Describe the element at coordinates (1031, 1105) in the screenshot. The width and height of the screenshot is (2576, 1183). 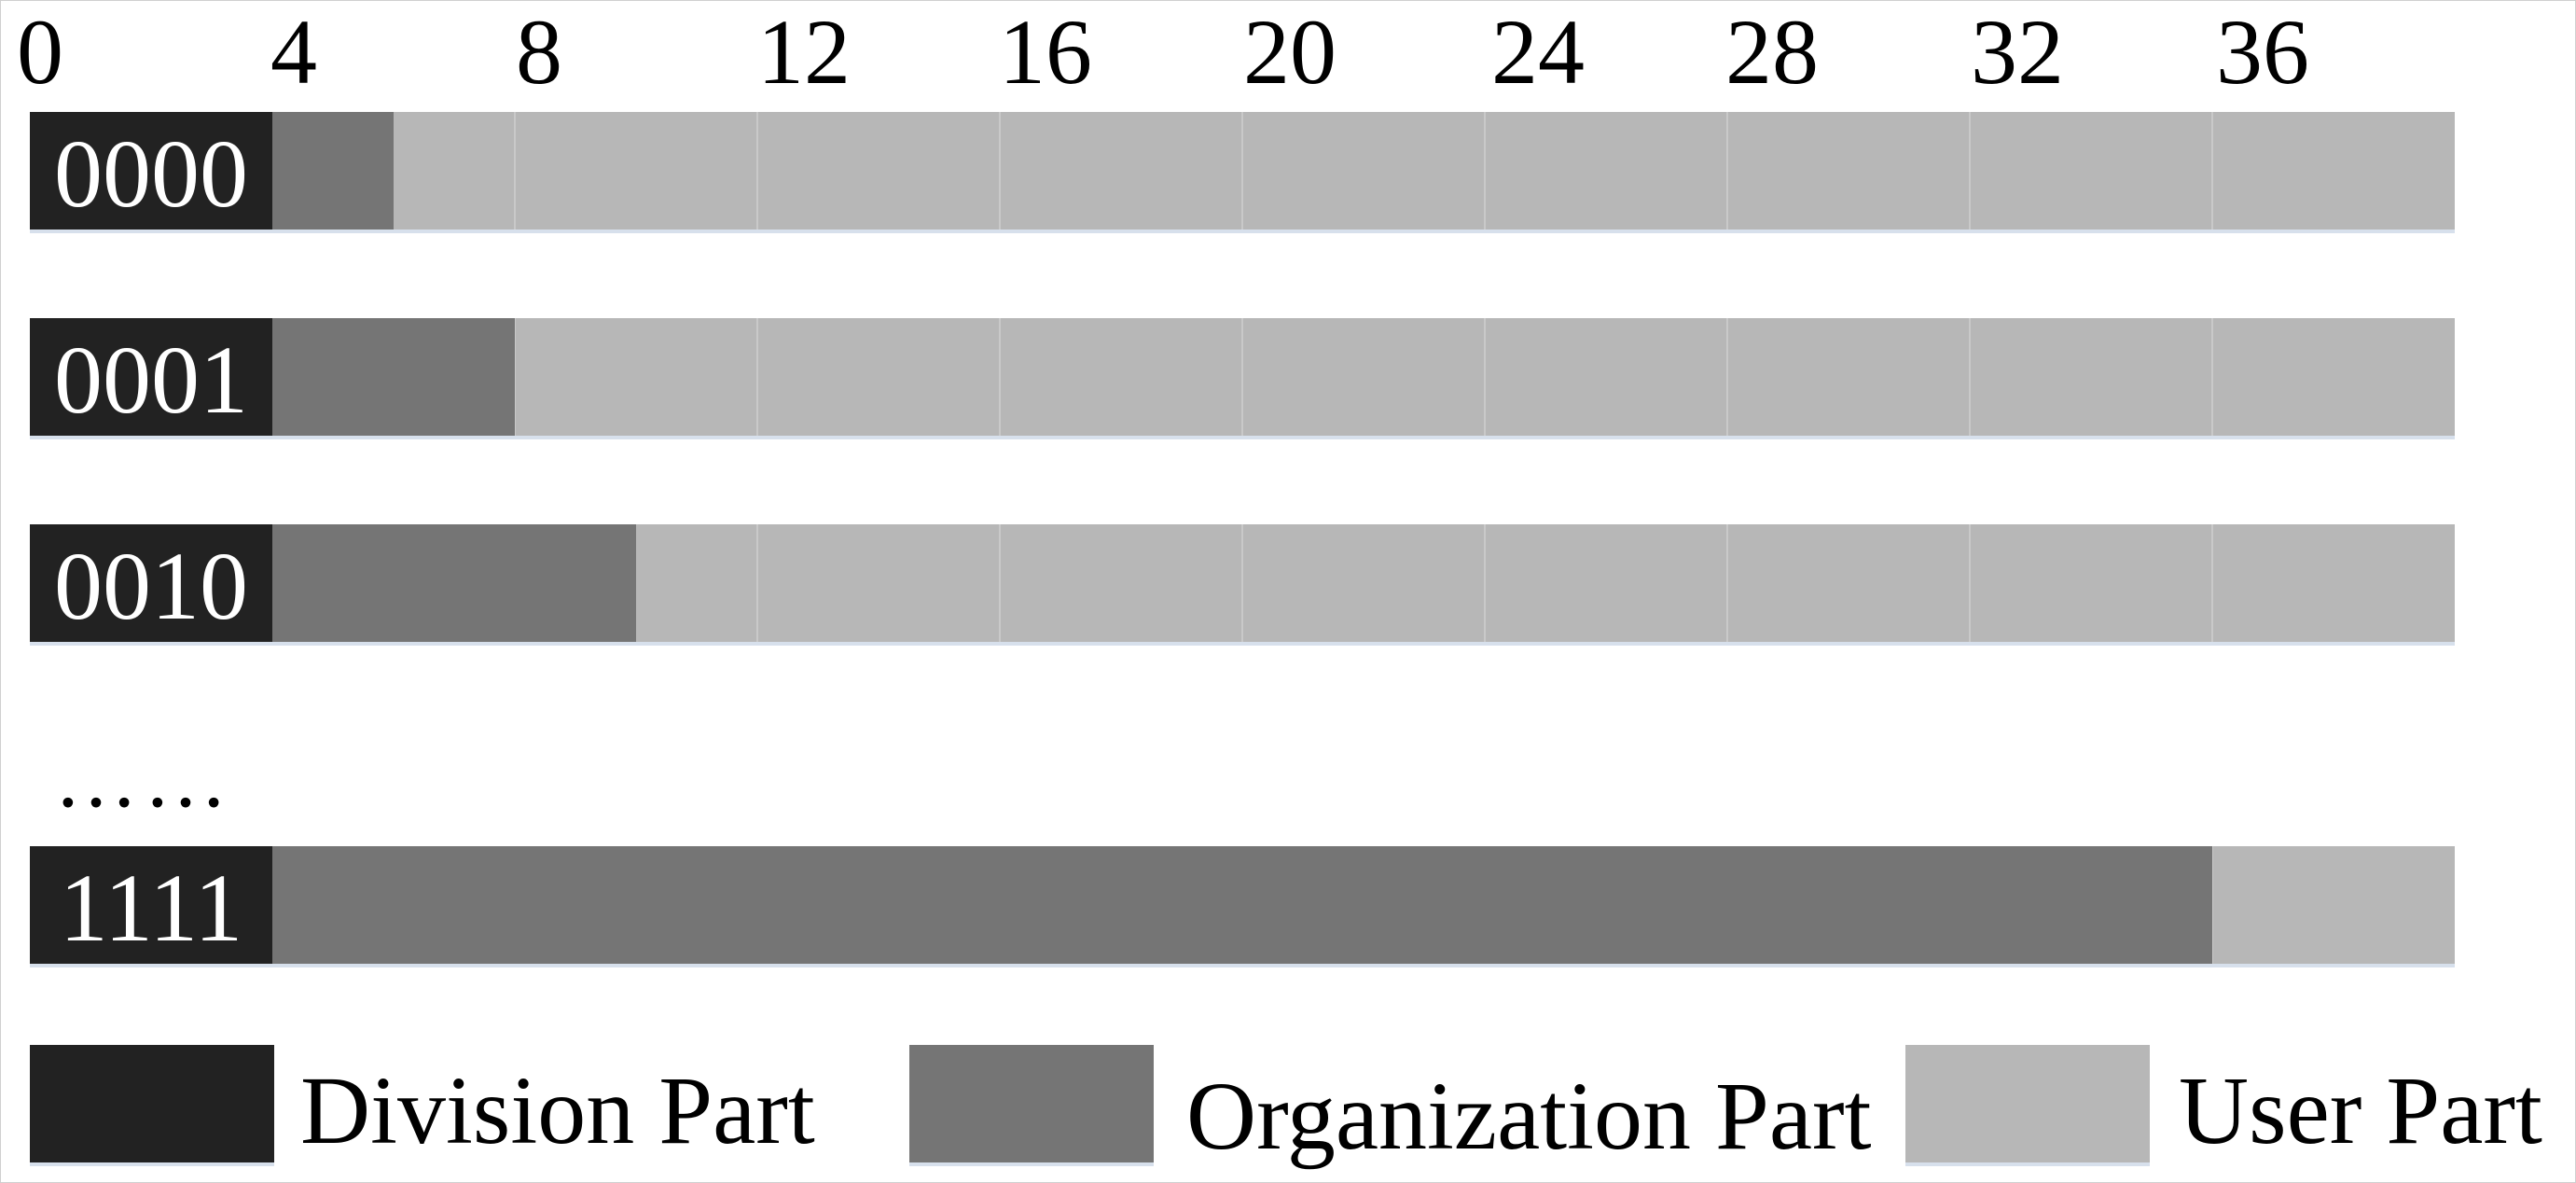
I see `legend-swatch-organization` at that location.